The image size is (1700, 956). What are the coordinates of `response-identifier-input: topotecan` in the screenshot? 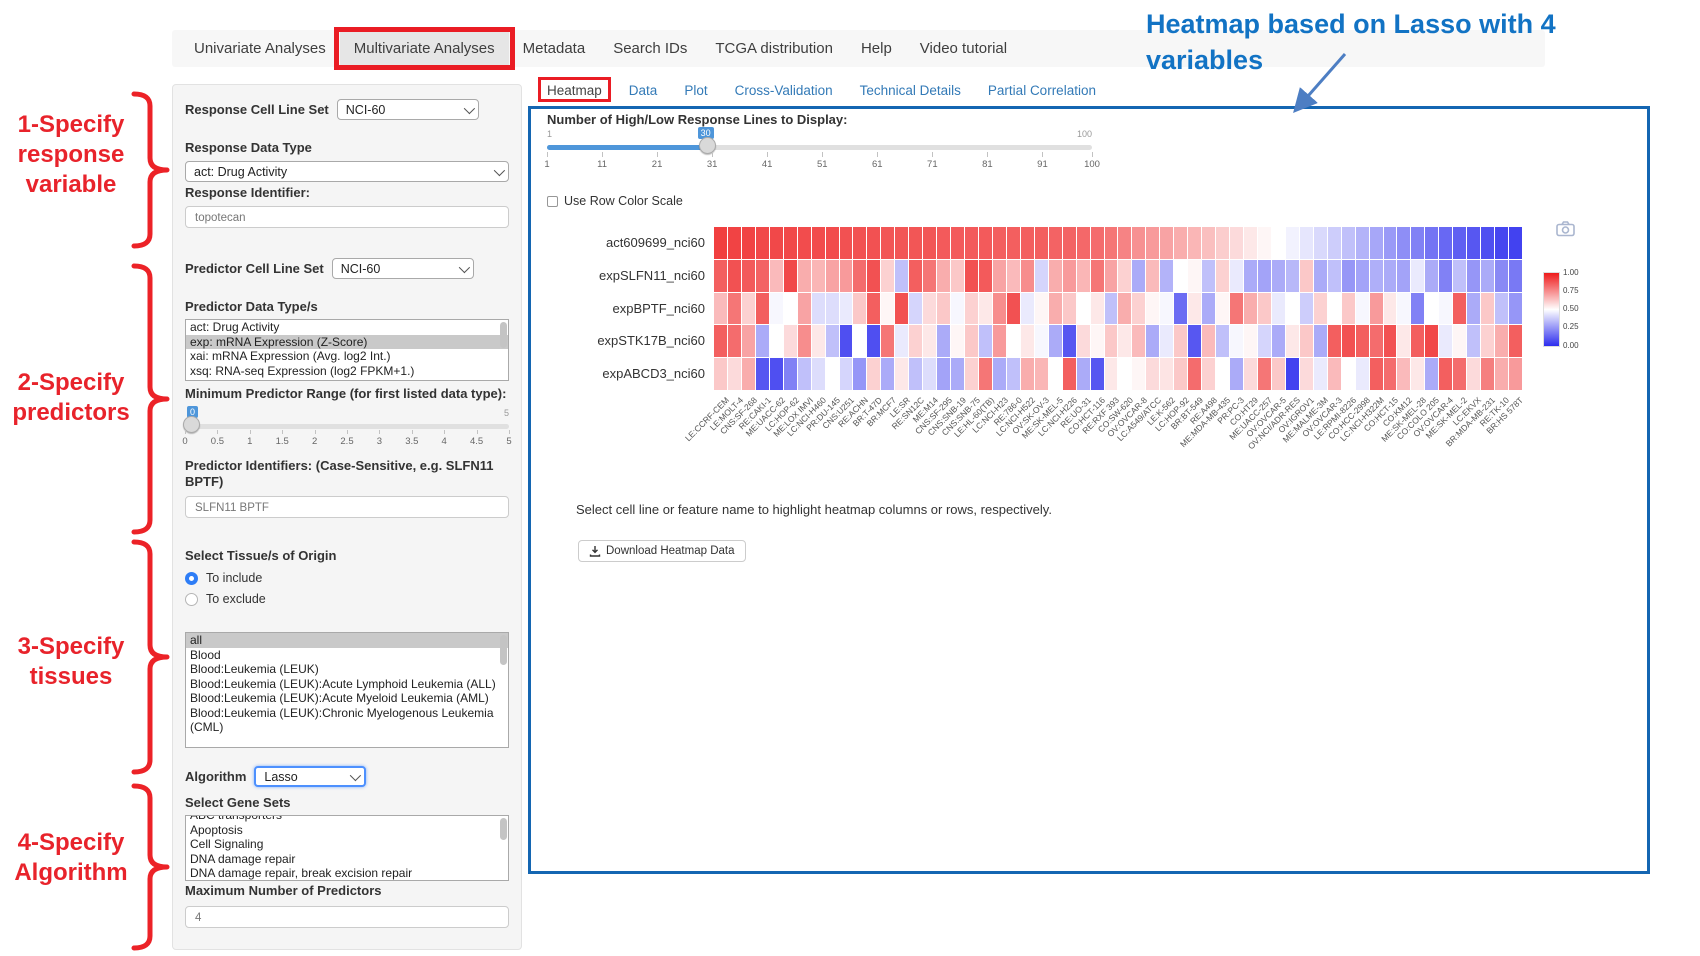 It's located at (347, 217).